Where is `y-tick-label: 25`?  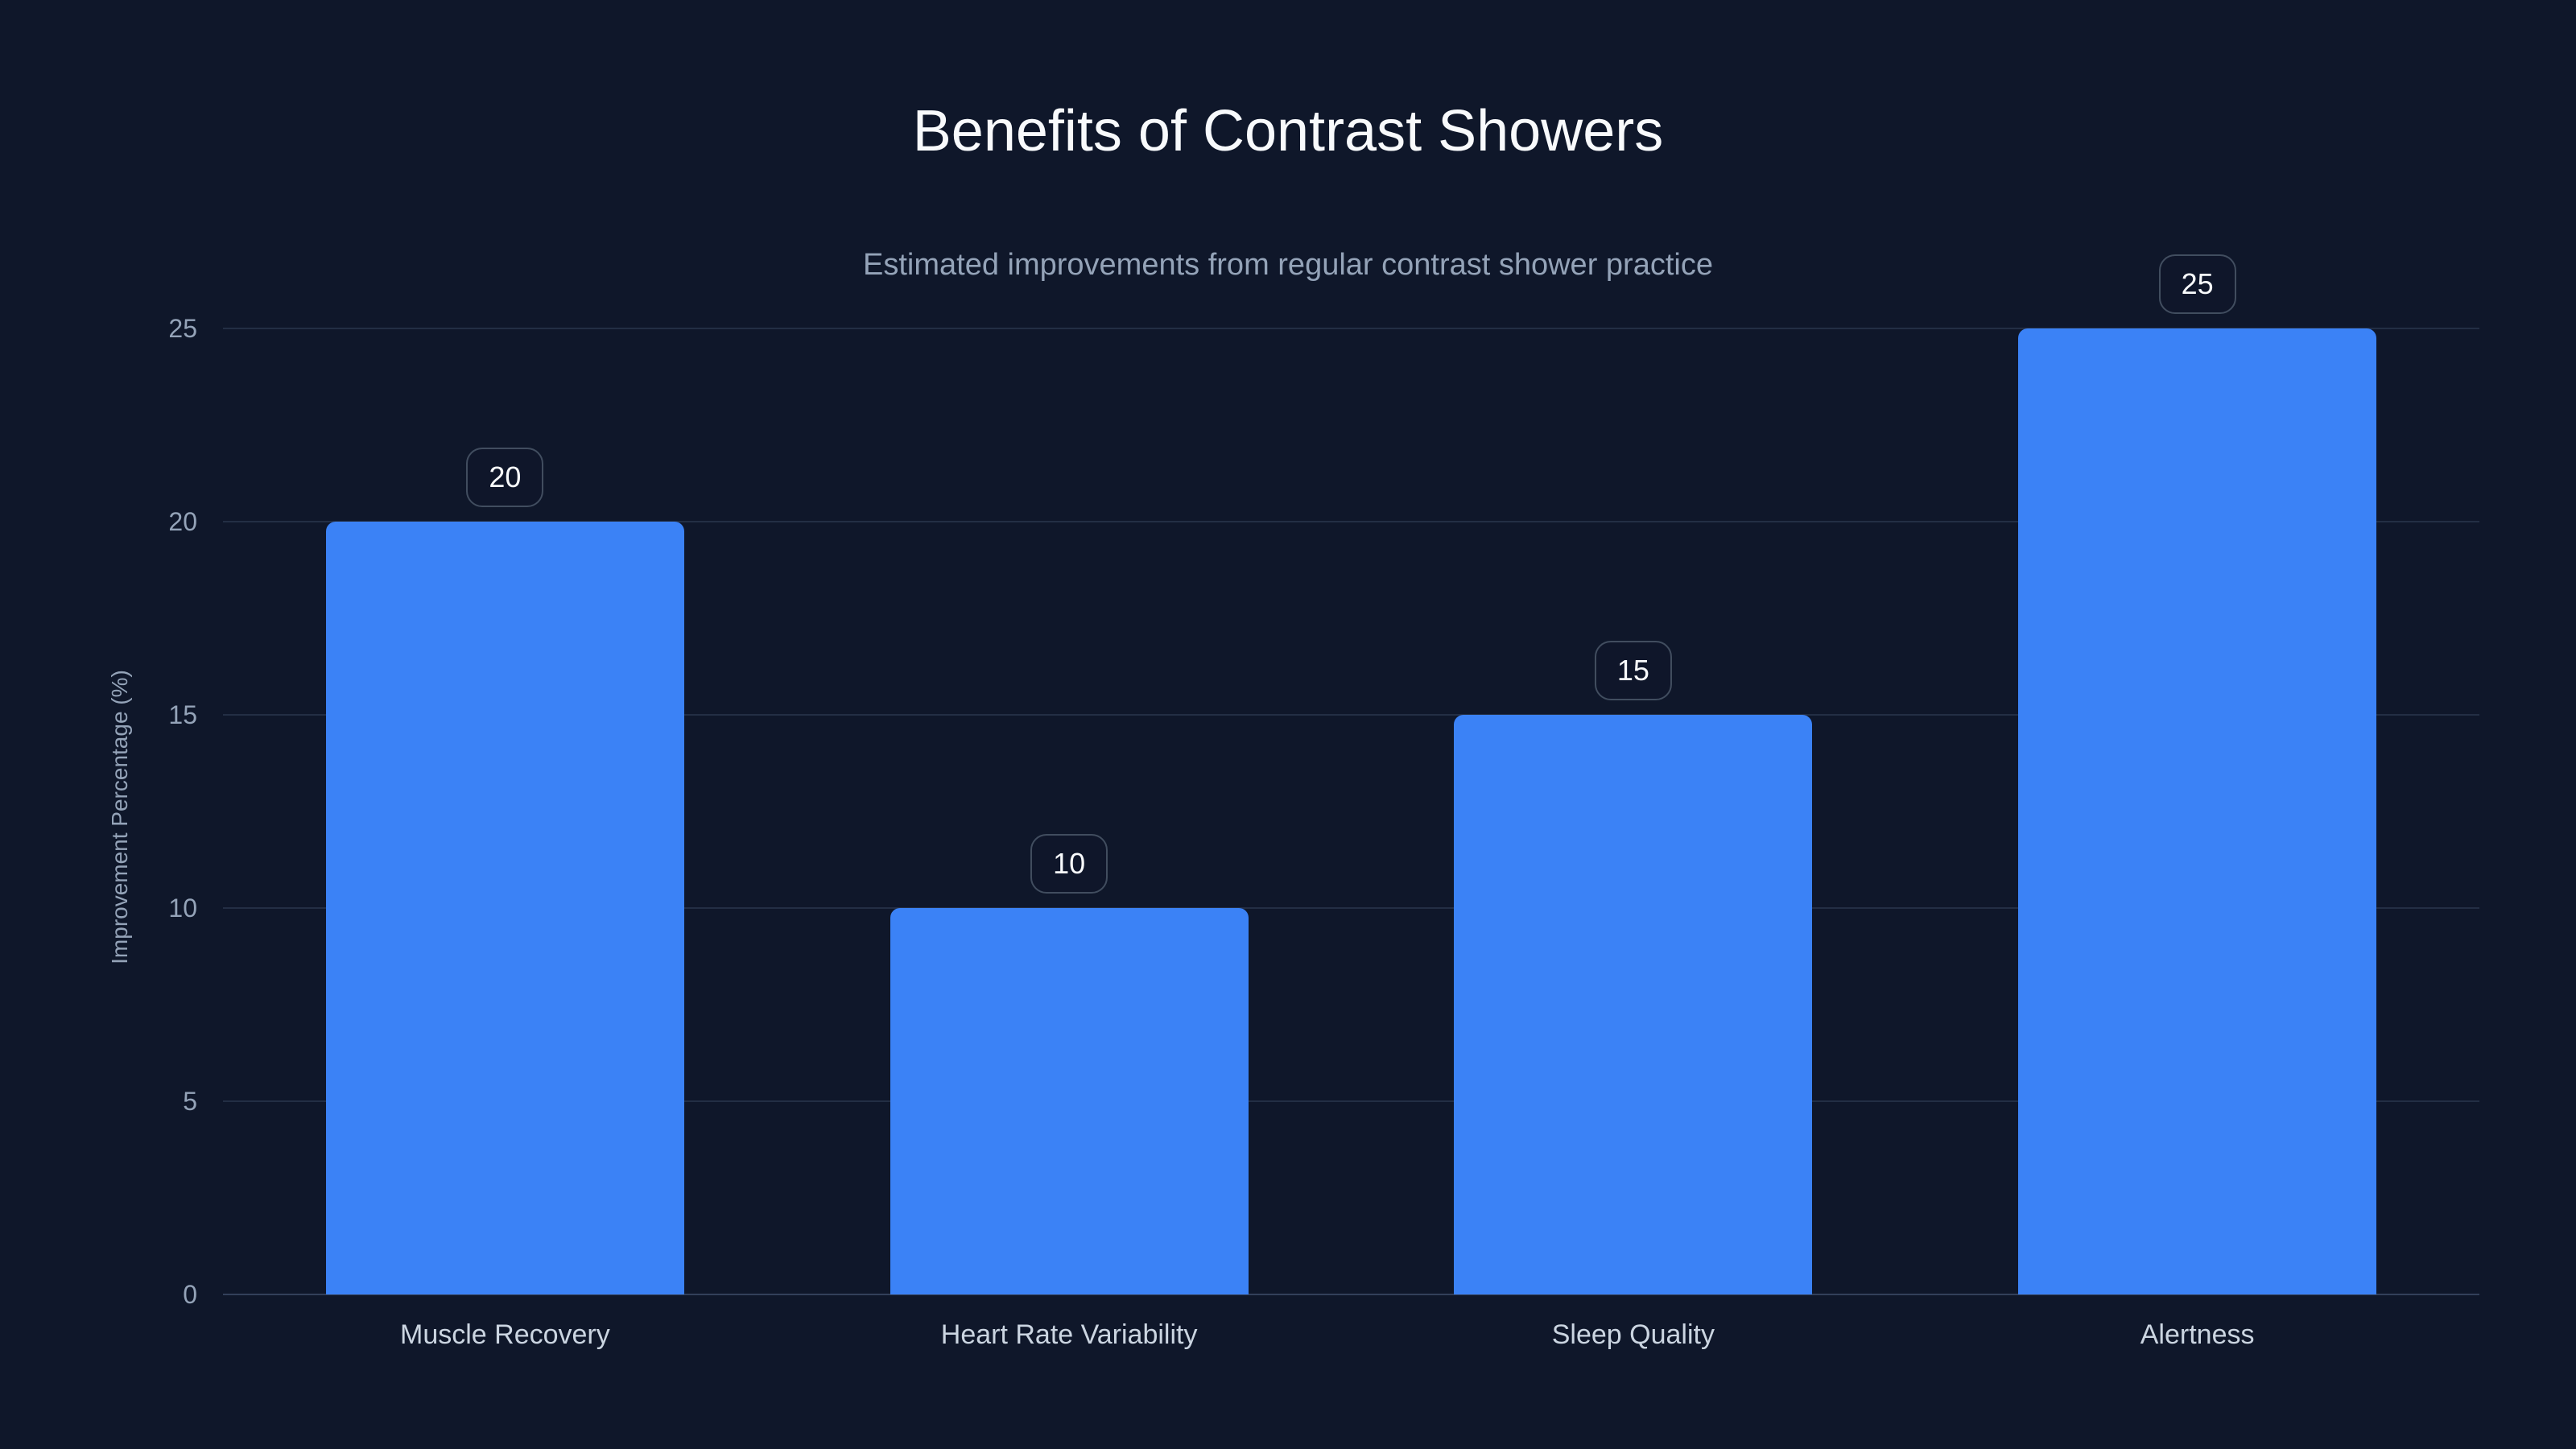 y-tick-label: 25 is located at coordinates (182, 328).